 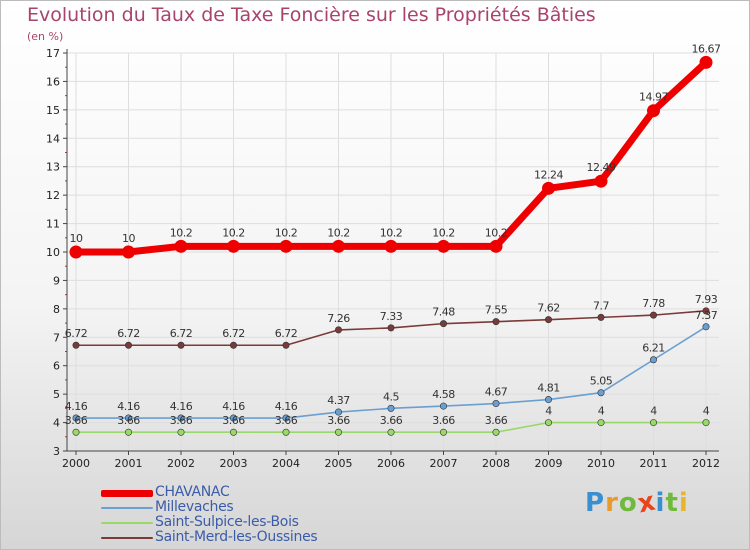 What do you see at coordinates (706, 299) in the screenshot?
I see `data-label: 7.93` at bounding box center [706, 299].